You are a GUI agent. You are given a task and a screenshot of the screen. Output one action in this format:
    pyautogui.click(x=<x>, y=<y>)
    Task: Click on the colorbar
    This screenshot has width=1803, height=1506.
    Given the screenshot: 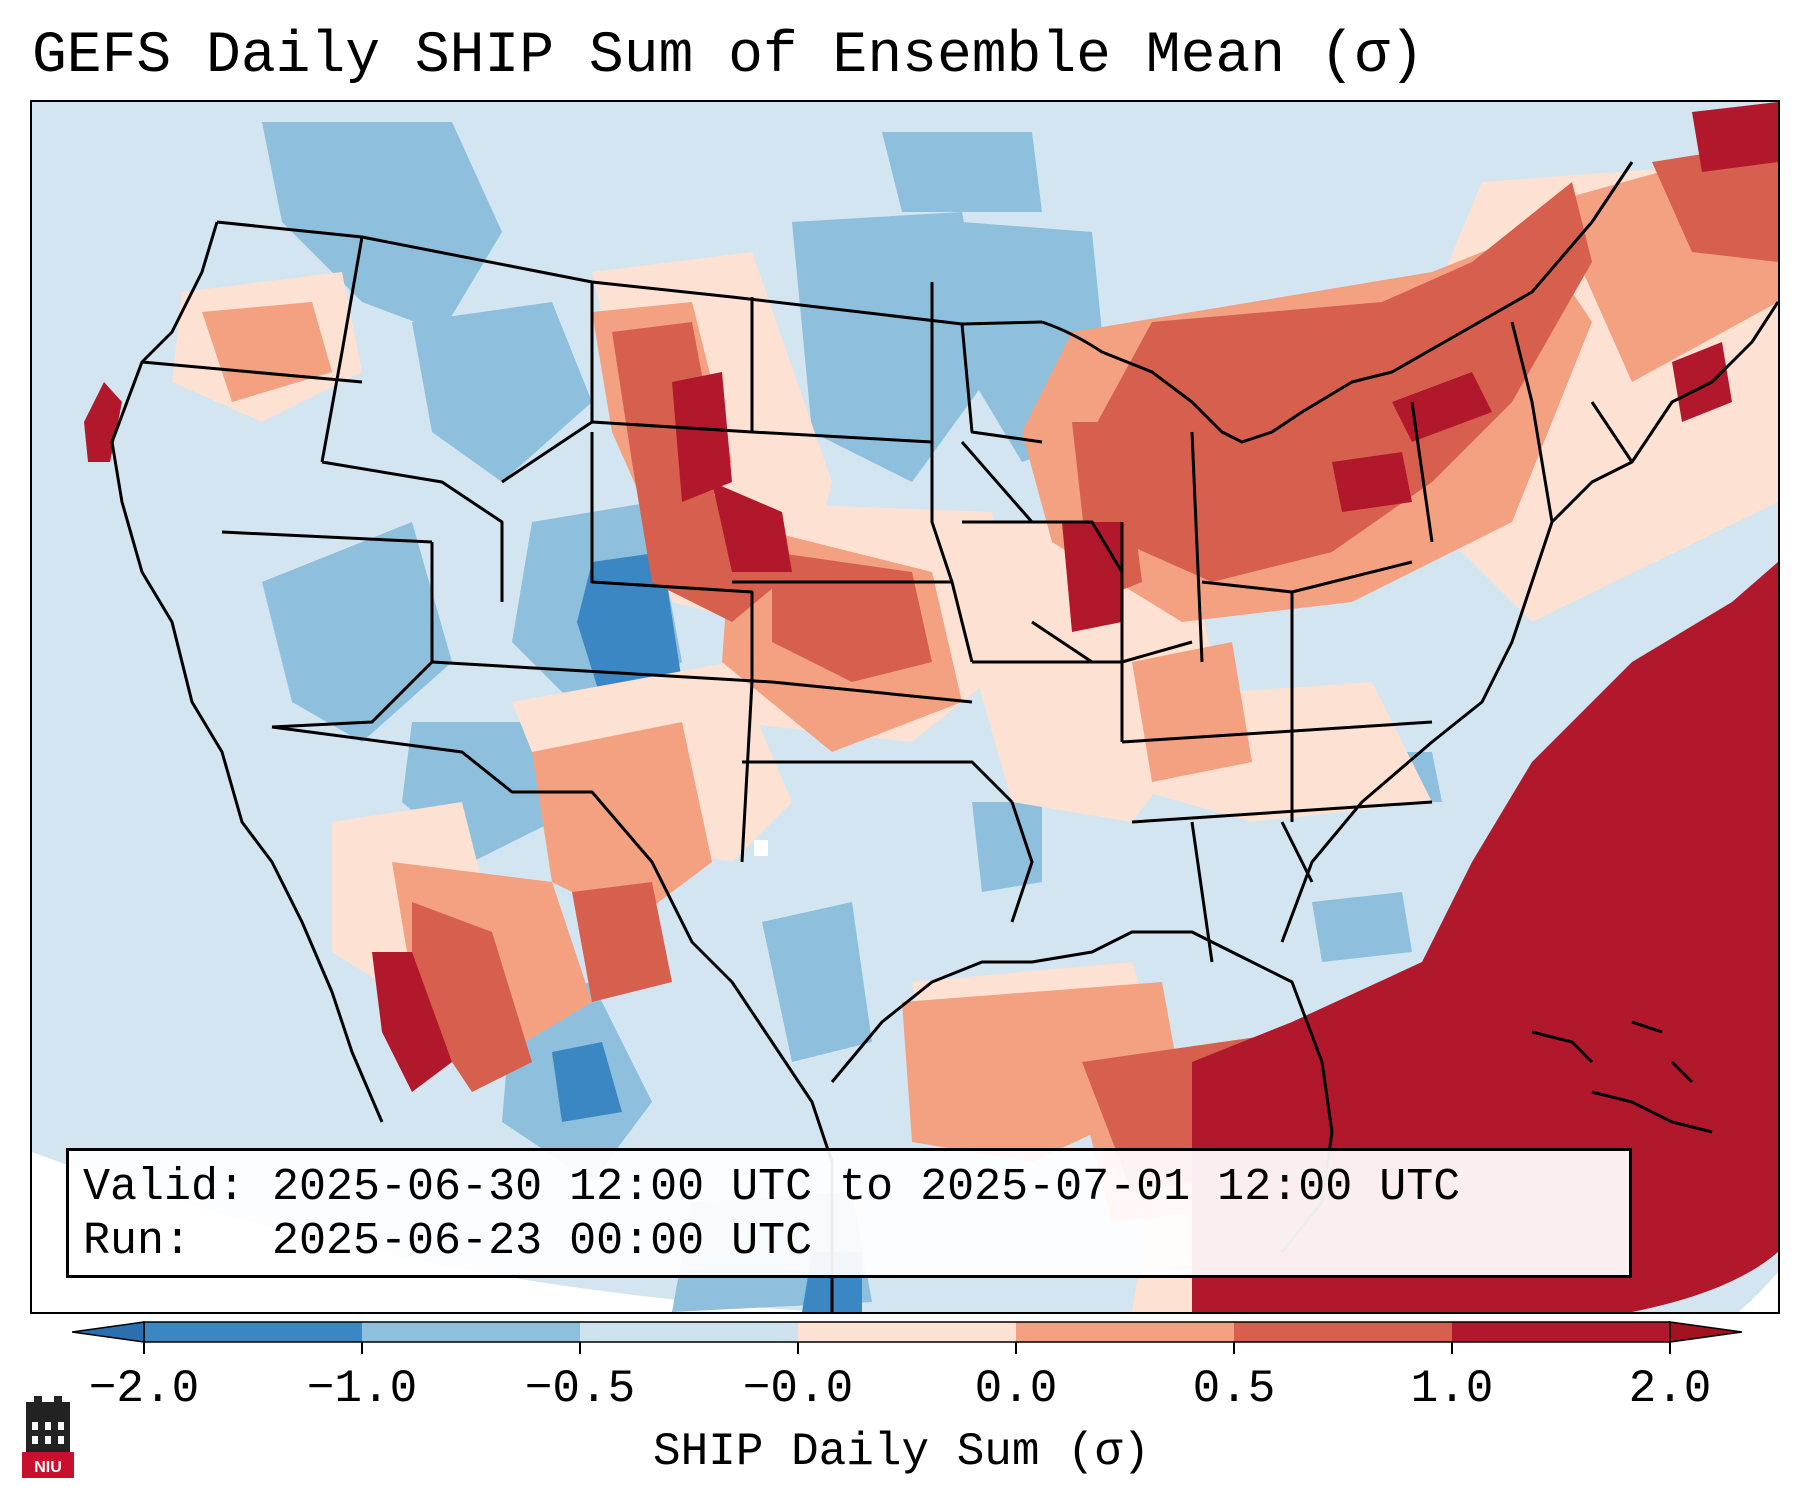 What is the action you would take?
    pyautogui.click(x=907, y=1337)
    